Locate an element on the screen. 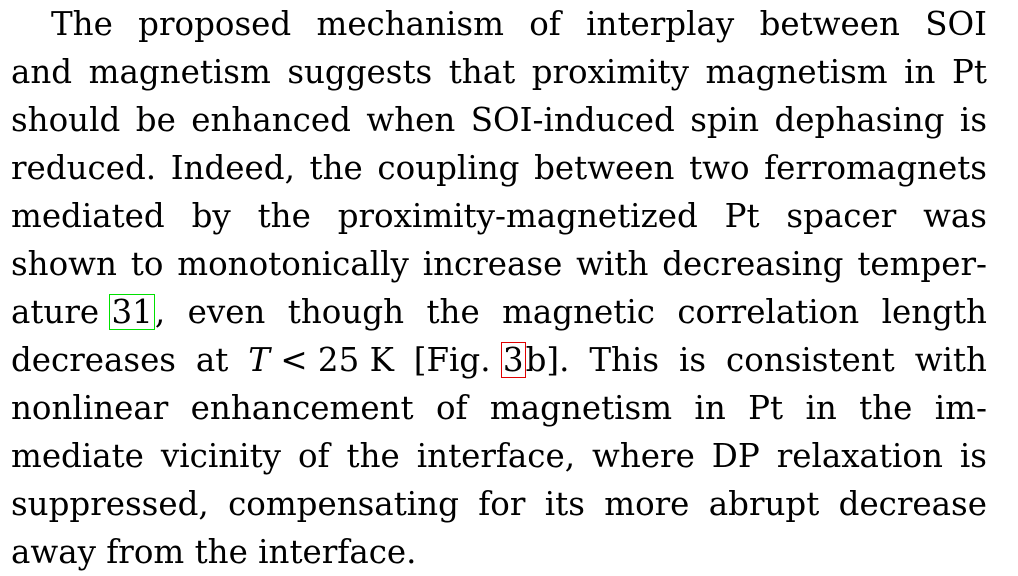  word: length is located at coordinates (934, 312).